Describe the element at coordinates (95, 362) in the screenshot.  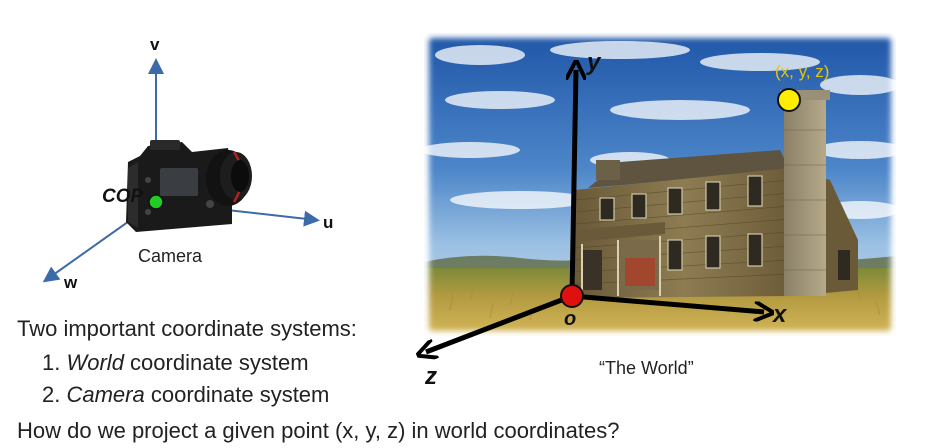
I see `list-emphasis: World` at that location.